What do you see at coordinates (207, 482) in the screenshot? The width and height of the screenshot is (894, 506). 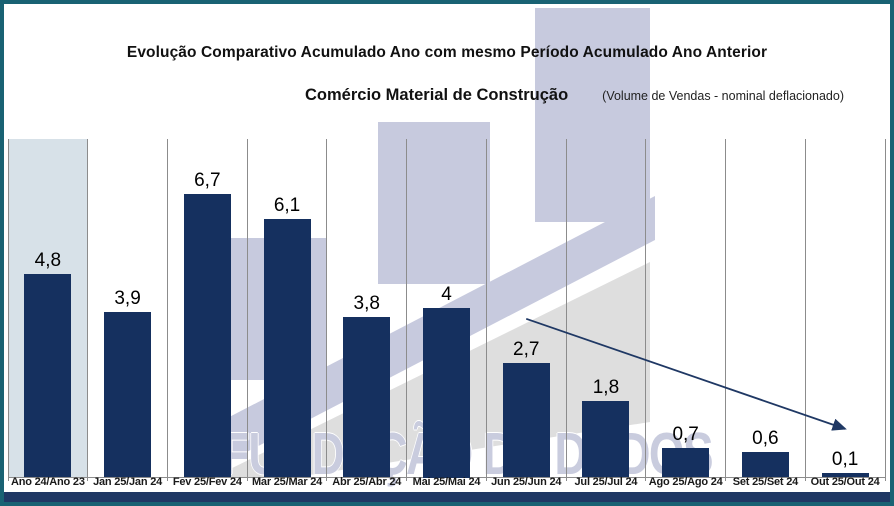 I see `x-axis-label: Fev 25/Fev 24` at bounding box center [207, 482].